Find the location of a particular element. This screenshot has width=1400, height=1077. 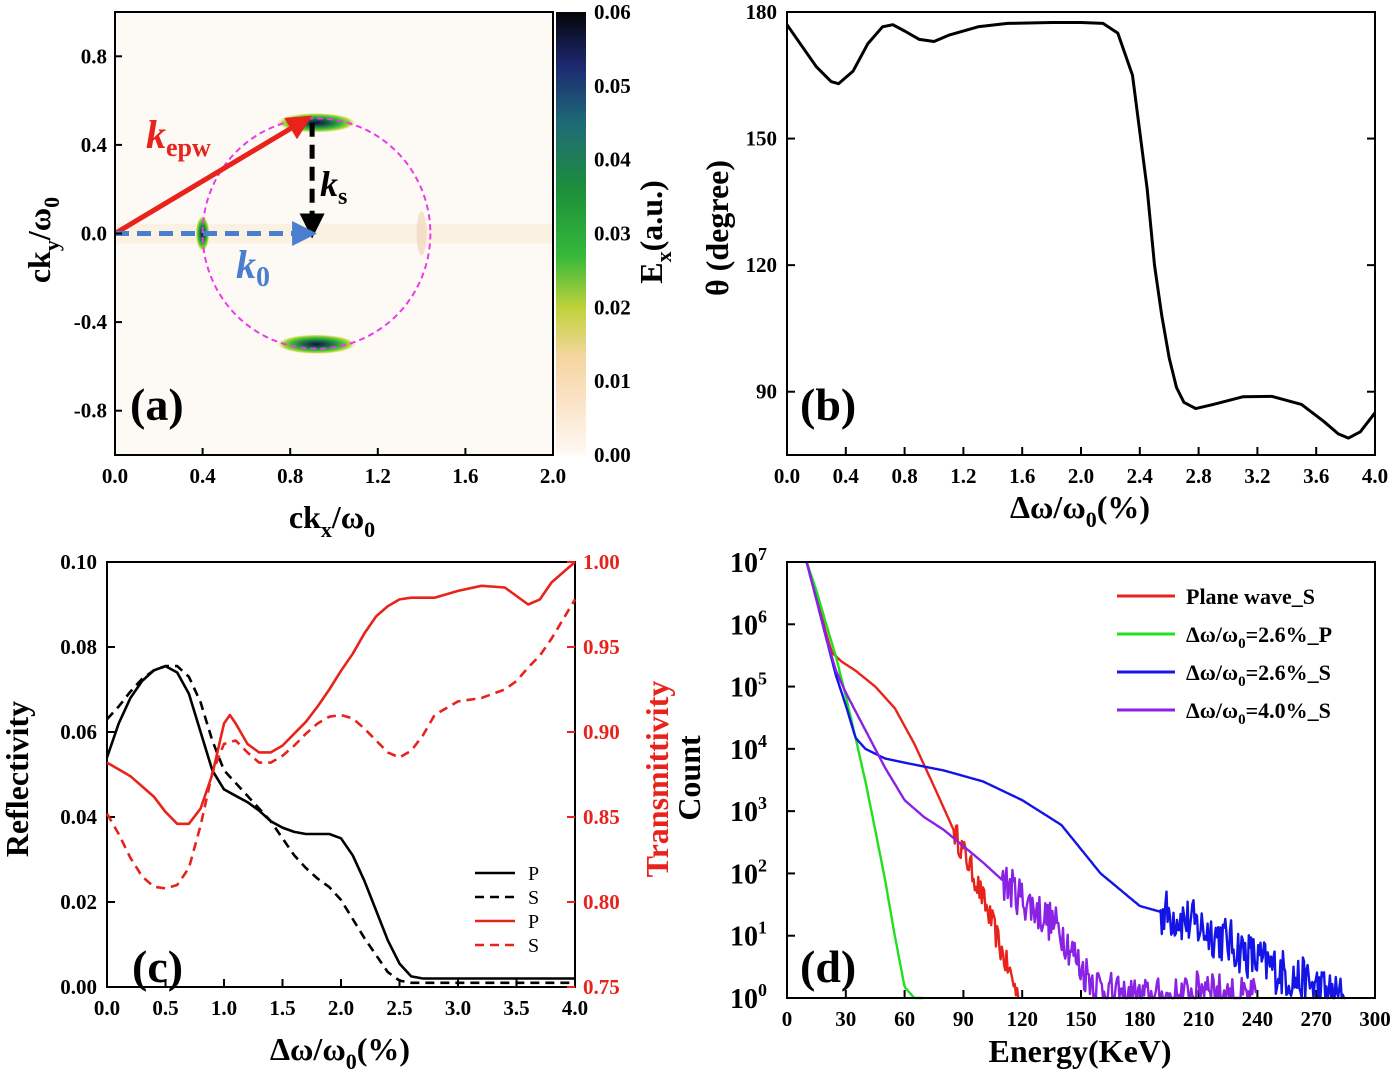

y-tick-label: 0.08 is located at coordinates (78, 647).